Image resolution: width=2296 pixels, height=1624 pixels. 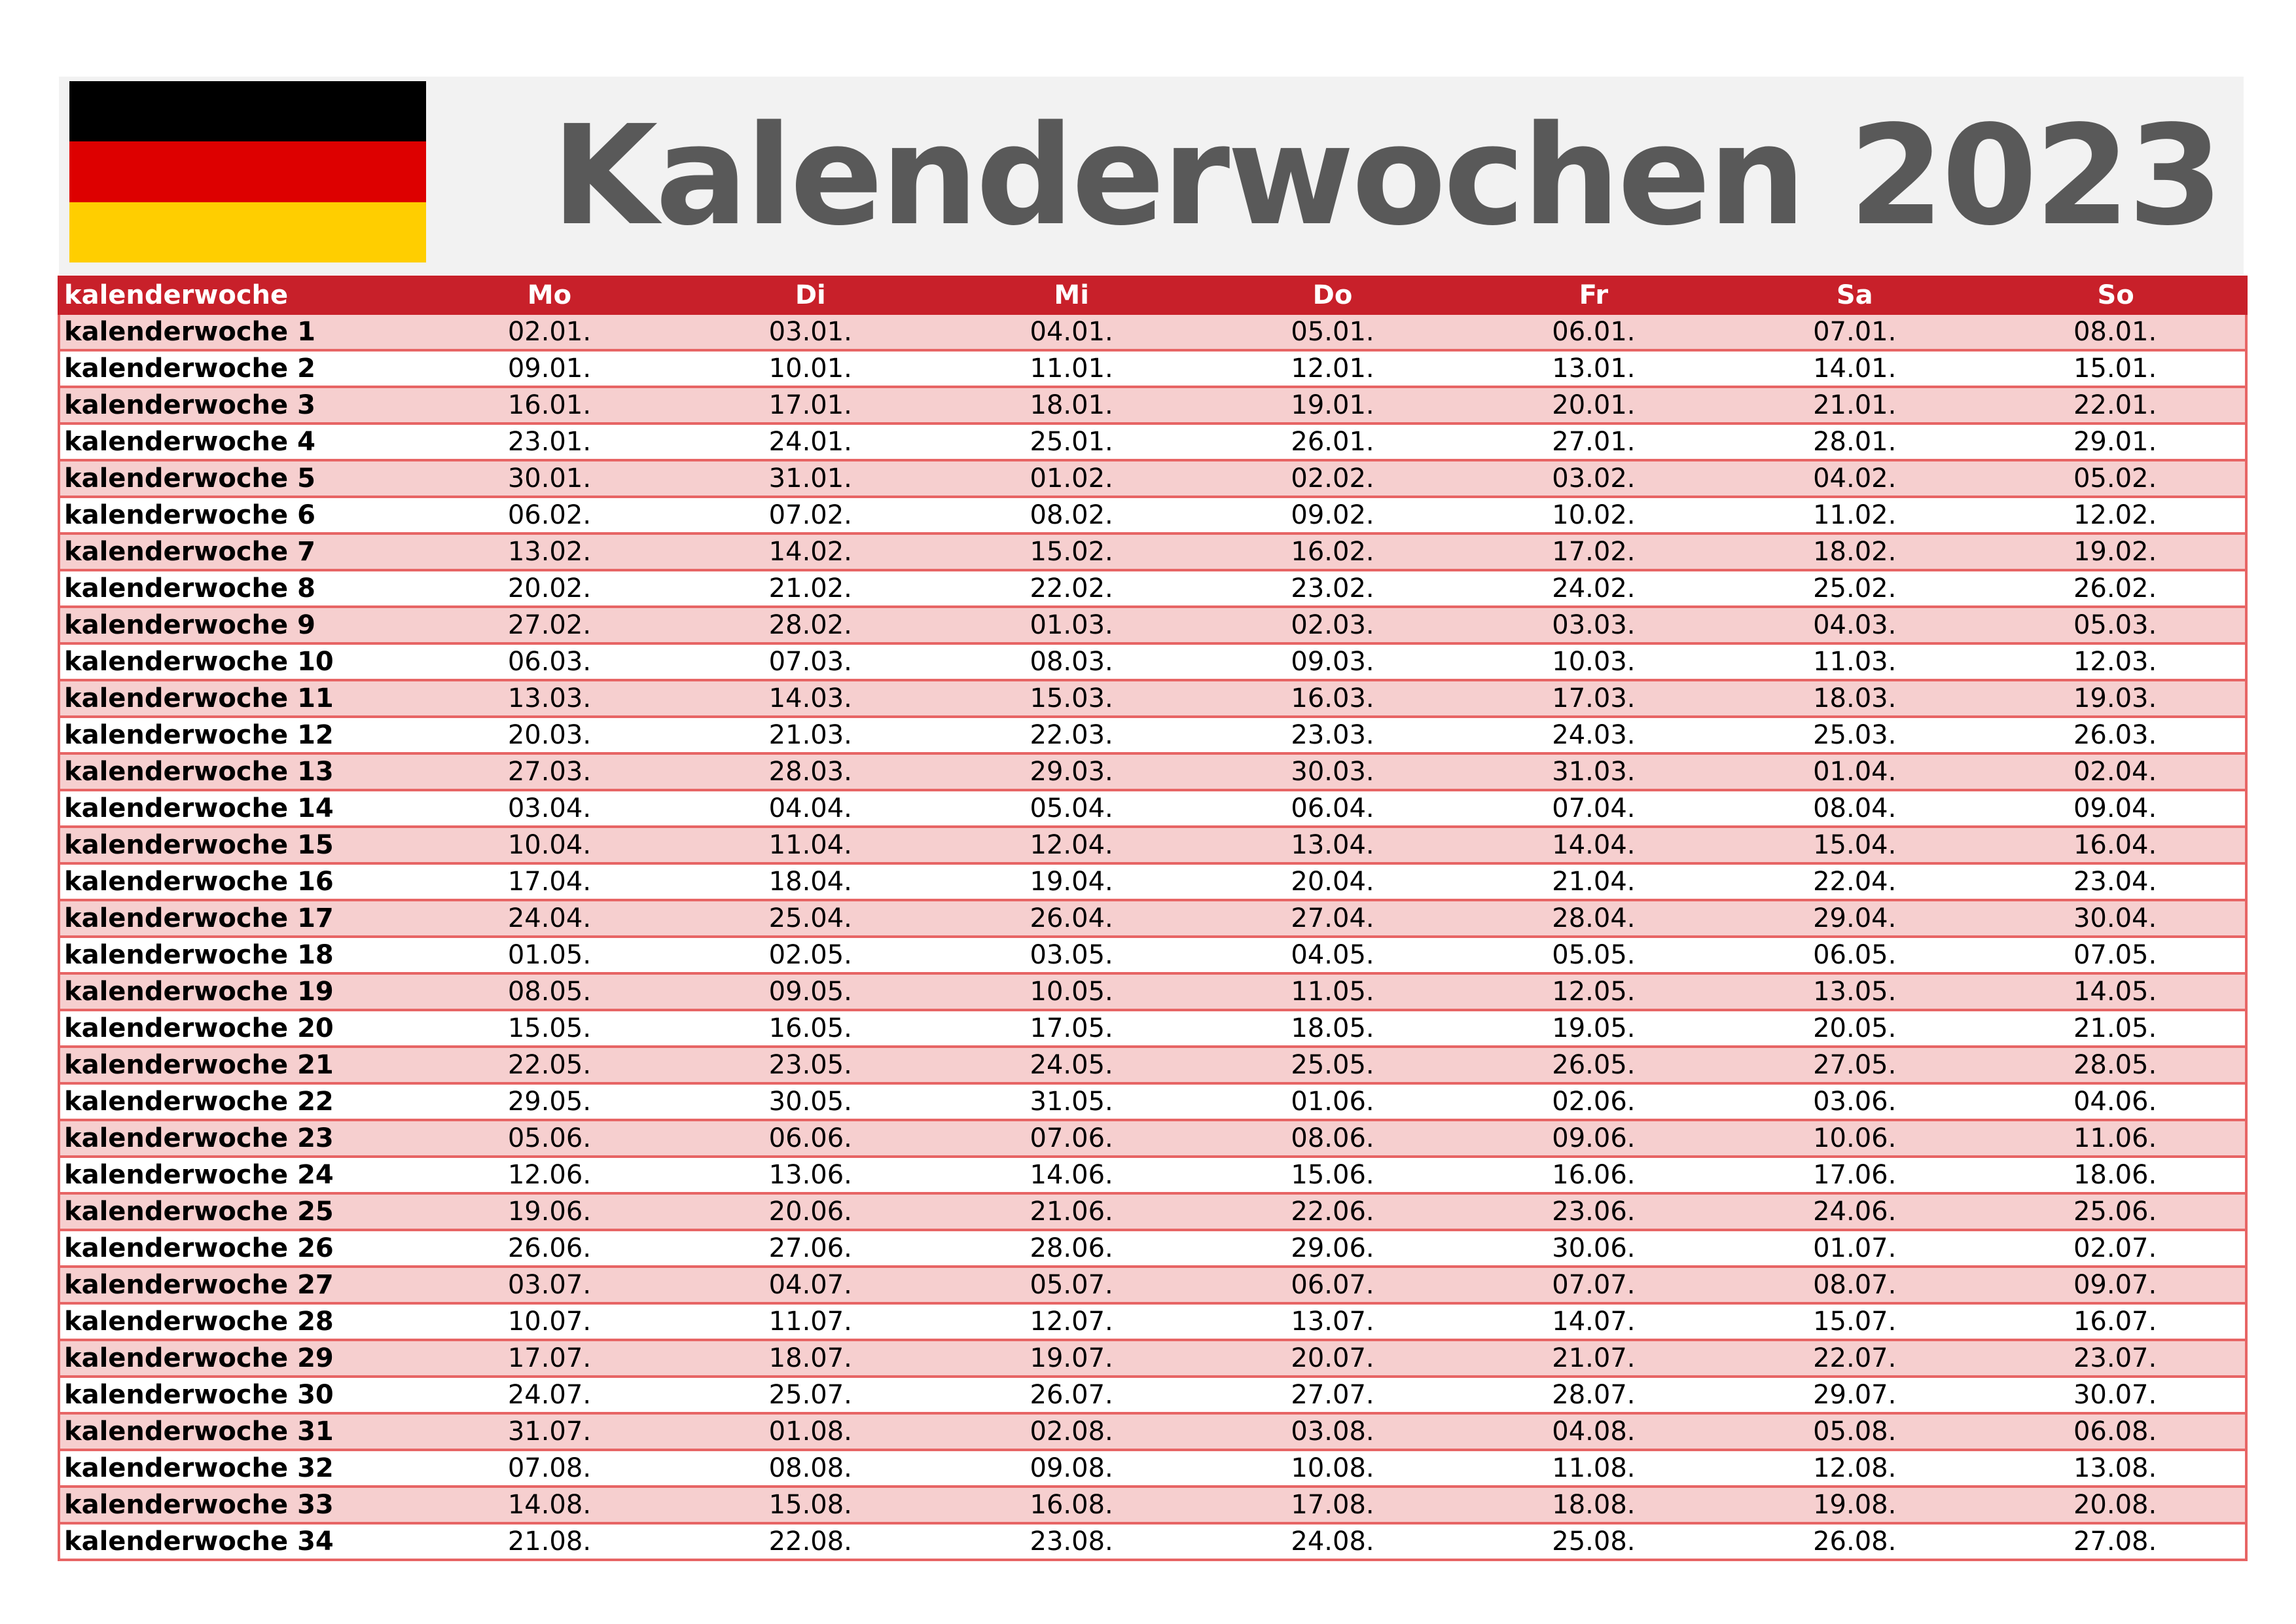 What do you see at coordinates (1071, 1321) in the screenshot?
I see `date-cell: 12.07.` at bounding box center [1071, 1321].